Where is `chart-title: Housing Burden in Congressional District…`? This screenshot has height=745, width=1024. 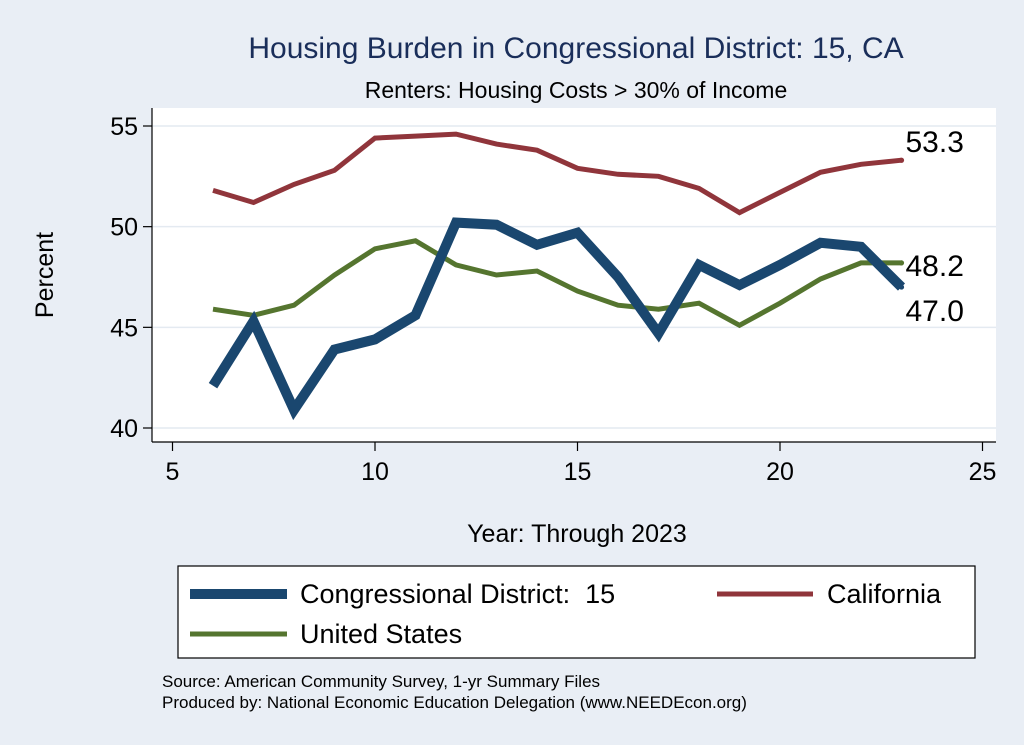 chart-title: Housing Burden in Congressional District… is located at coordinates (575, 48).